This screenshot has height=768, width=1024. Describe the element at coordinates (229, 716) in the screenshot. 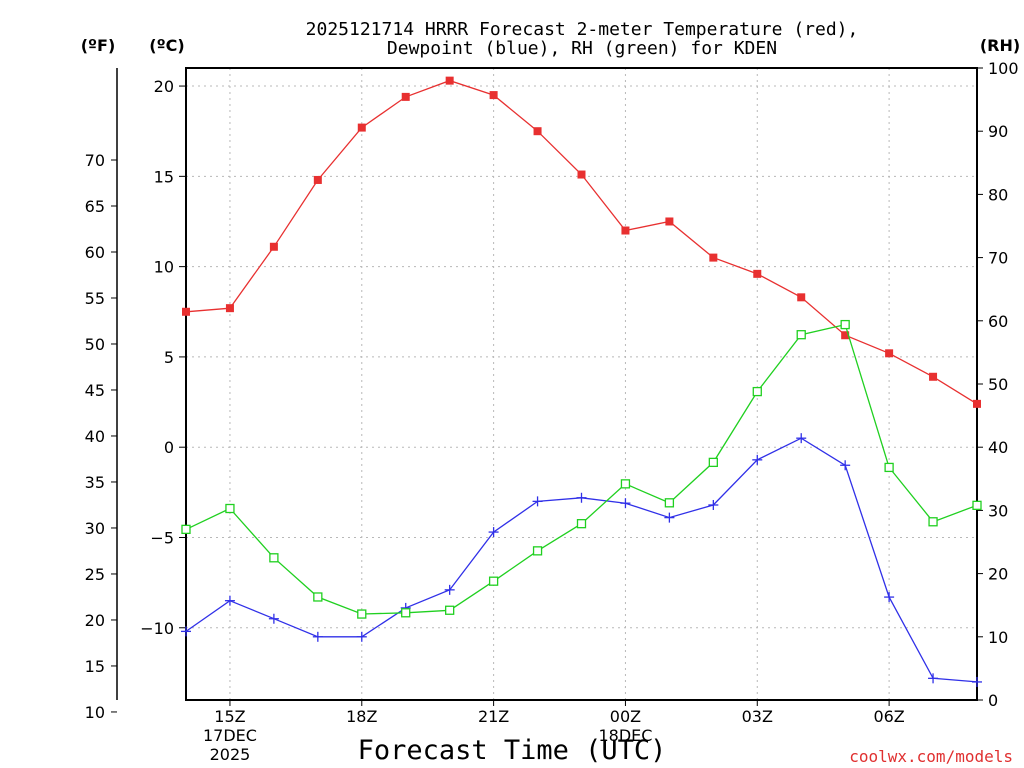

I see `time-tick-label-0-0: 15Z` at that location.